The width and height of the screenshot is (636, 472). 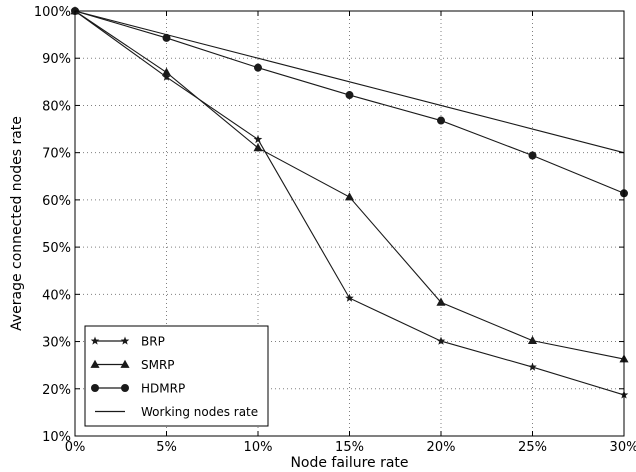 I want to click on x-tick-label: 25%, so click(x=532, y=447).